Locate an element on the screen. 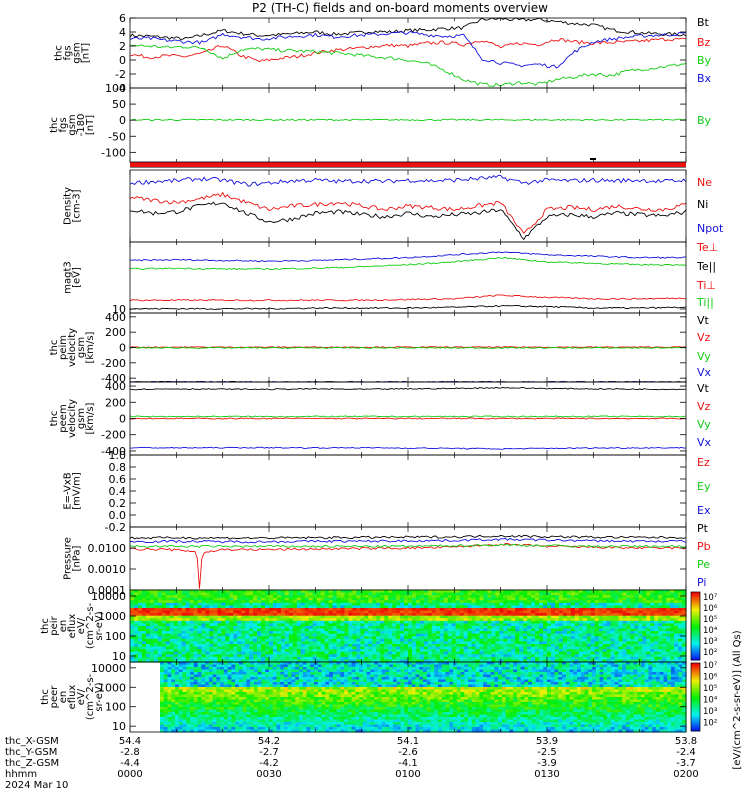 The height and width of the screenshot is (804, 750). panel-efield: 1.00.80.60.40.20.0-0.2E=-VxB[mV/m] is located at coordinates (375, 491).